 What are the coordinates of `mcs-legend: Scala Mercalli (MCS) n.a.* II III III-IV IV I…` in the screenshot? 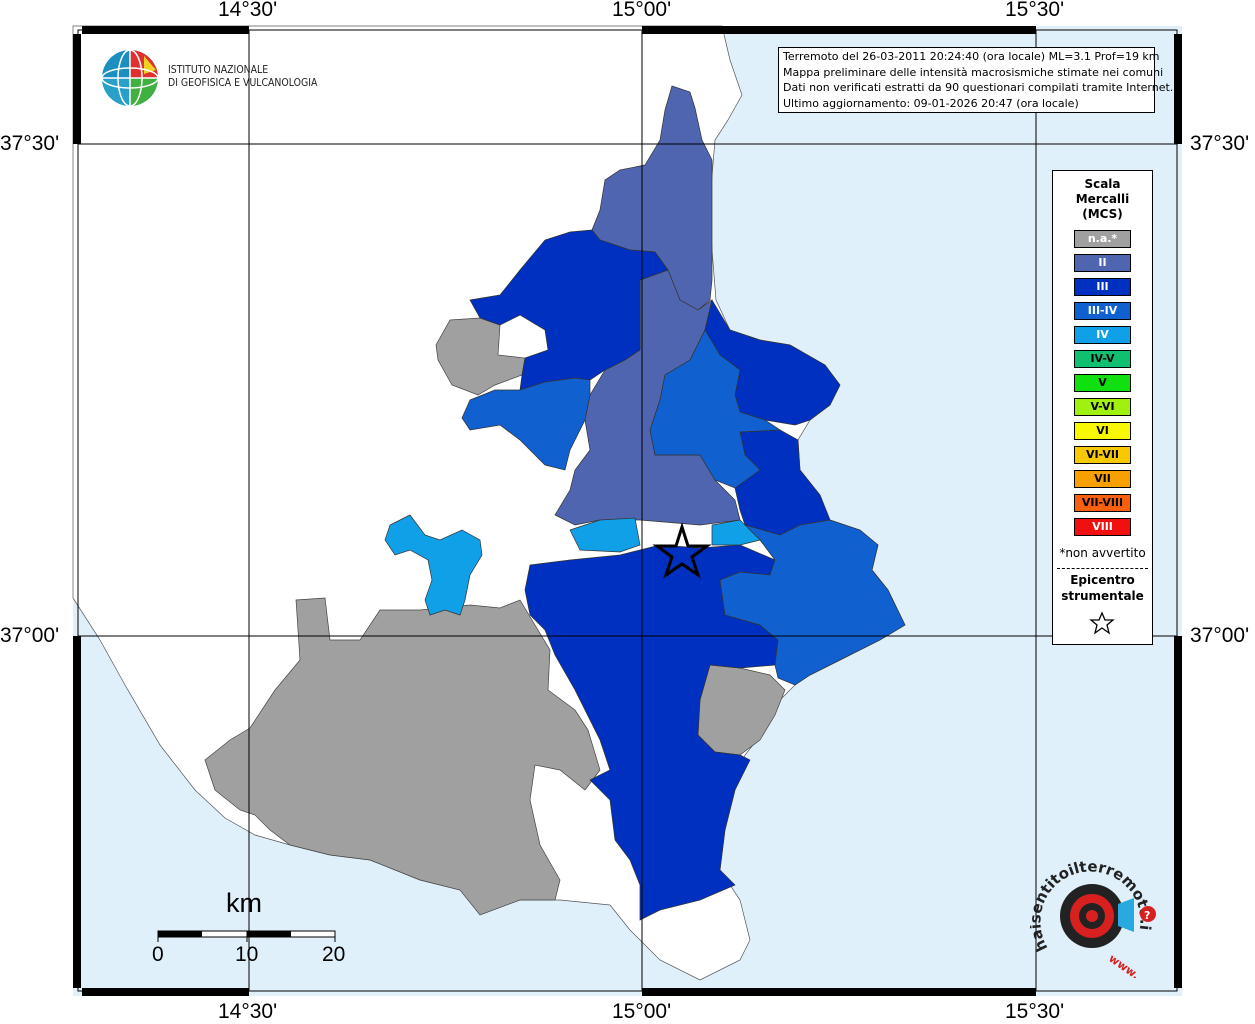 It's located at (1102, 407).